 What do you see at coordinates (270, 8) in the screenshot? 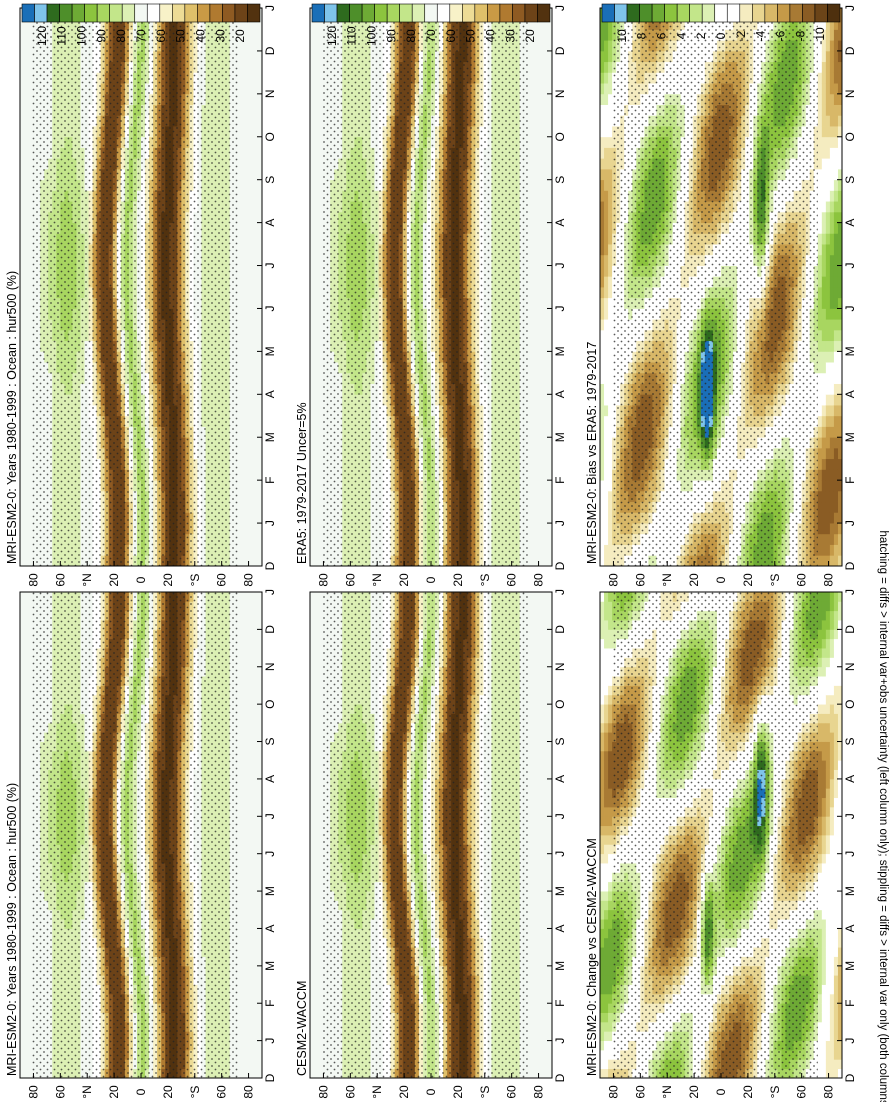
I see `x-tick-label: J` at bounding box center [270, 8].